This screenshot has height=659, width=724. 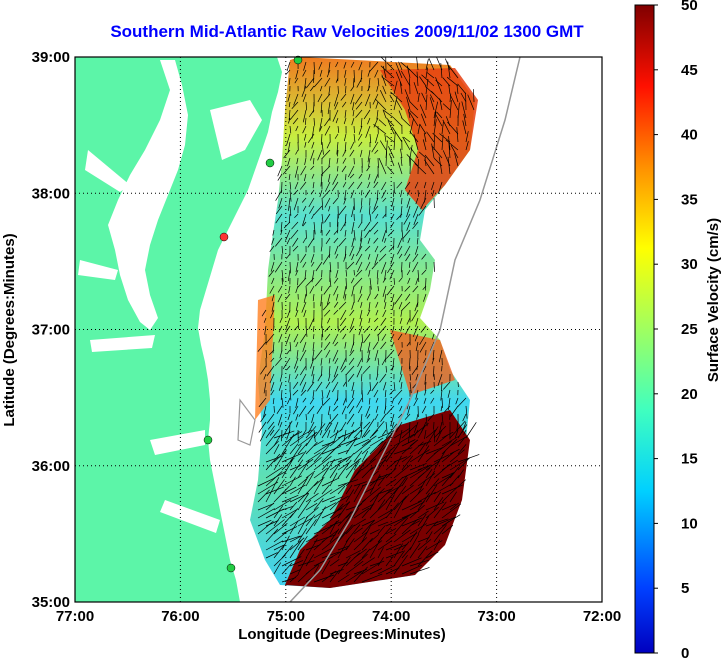 I want to click on high-velocity-patch-north, so click(x=429, y=139).